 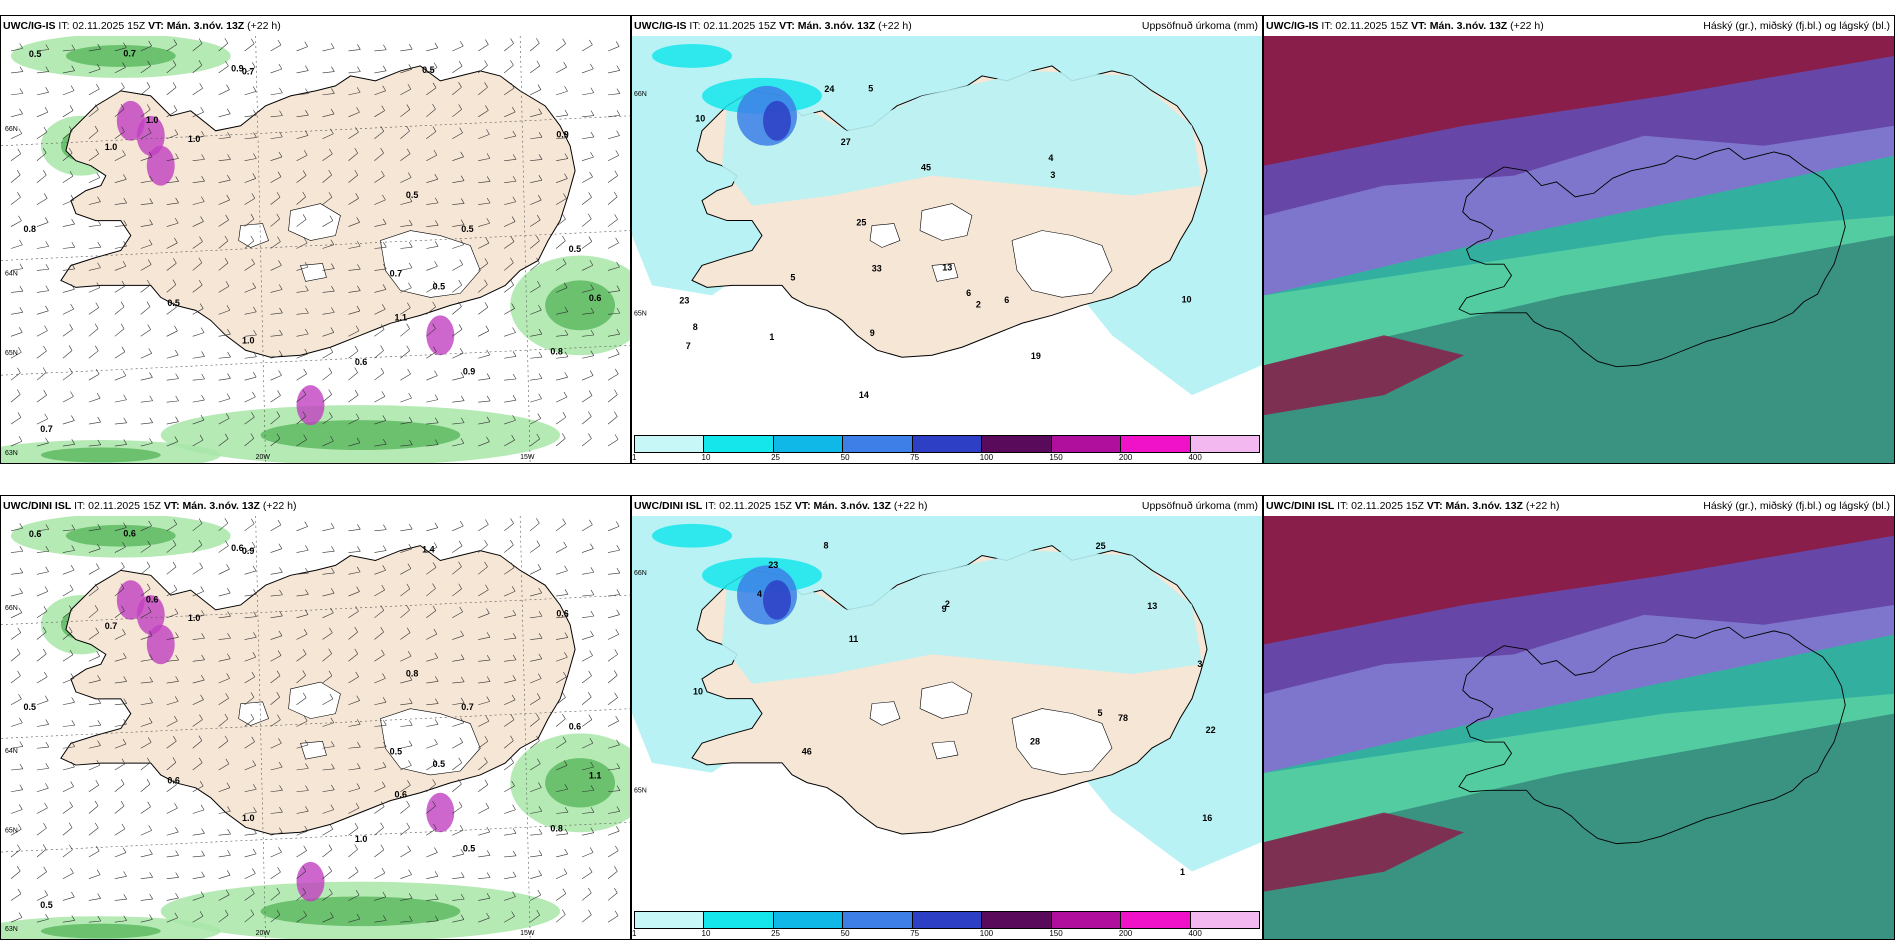 What do you see at coordinates (807, 752) in the screenshot?
I see `precip-value: 46` at bounding box center [807, 752].